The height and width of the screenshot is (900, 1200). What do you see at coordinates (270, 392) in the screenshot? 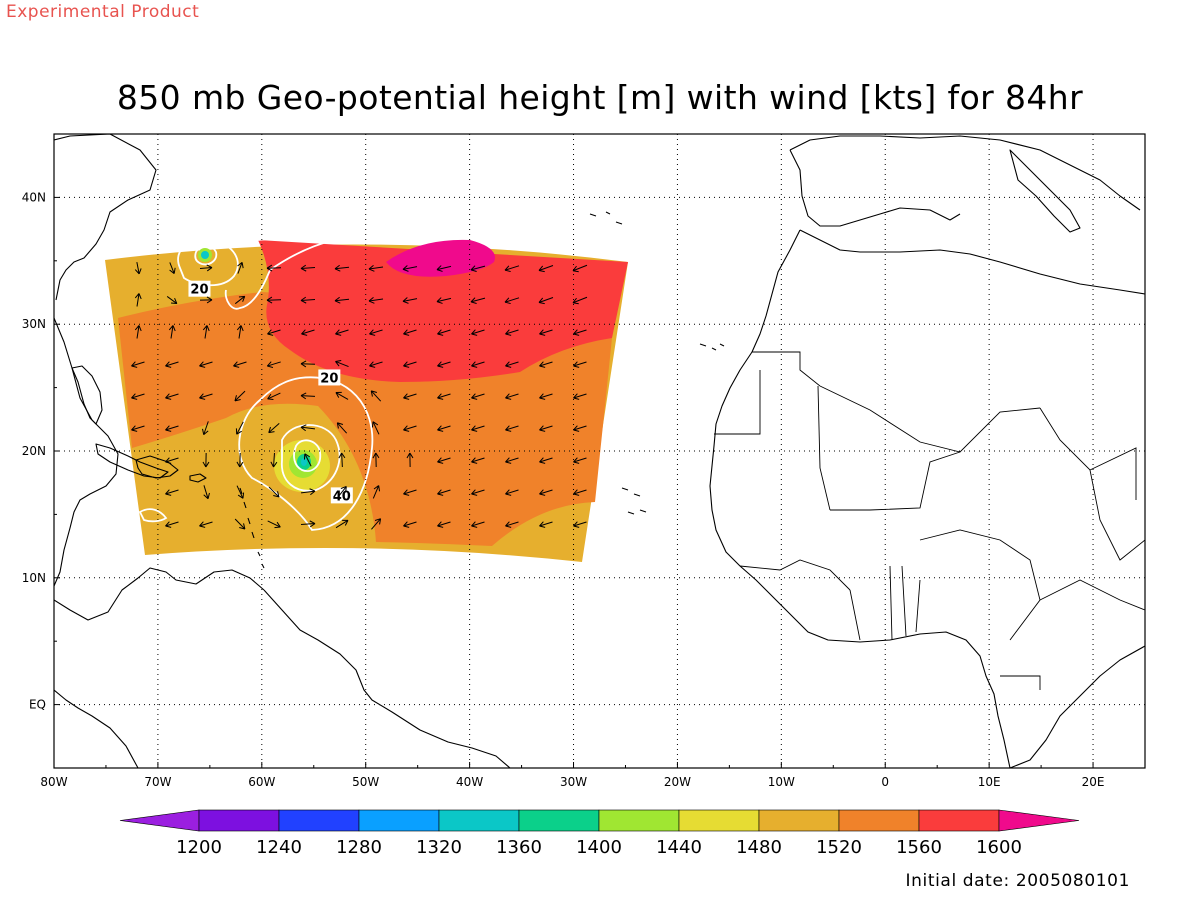
I see `wind-contour-labels: 20 20 40` at bounding box center [270, 392].